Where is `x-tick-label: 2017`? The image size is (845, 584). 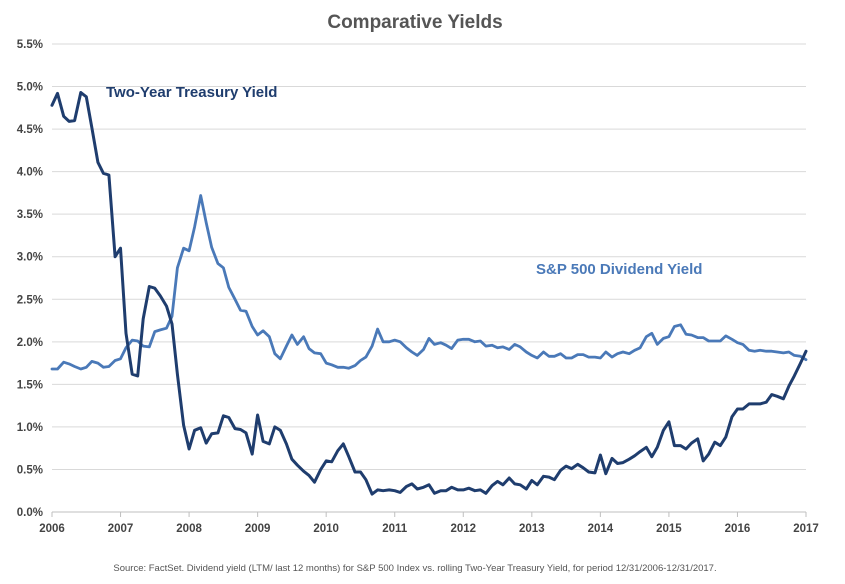 x-tick-label: 2017 is located at coordinates (806, 529).